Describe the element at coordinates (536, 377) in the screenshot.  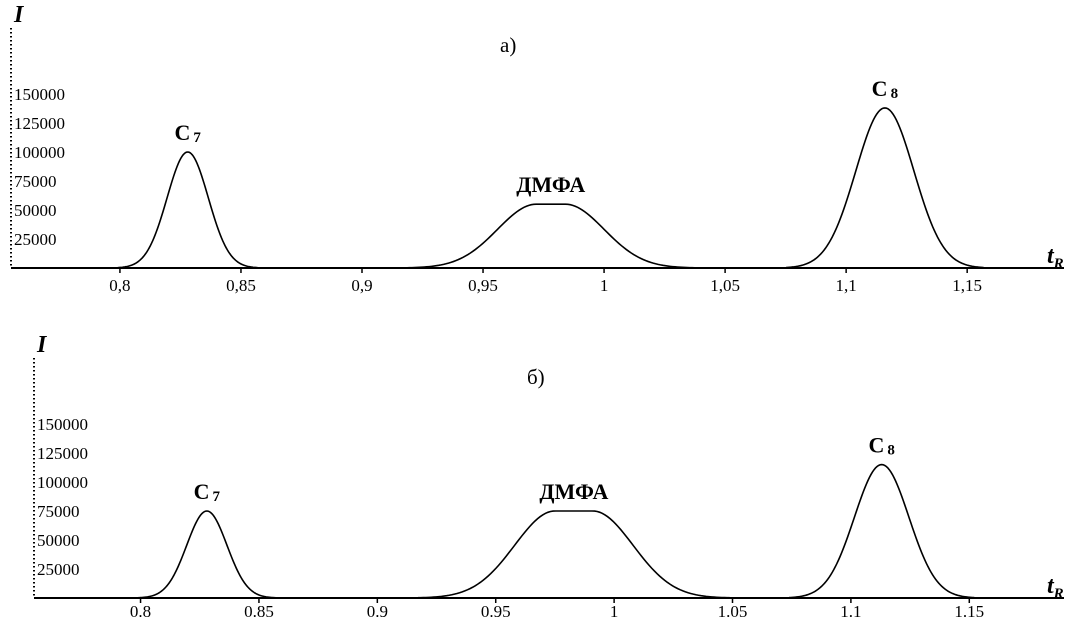
I see `panel-label: б)` at that location.